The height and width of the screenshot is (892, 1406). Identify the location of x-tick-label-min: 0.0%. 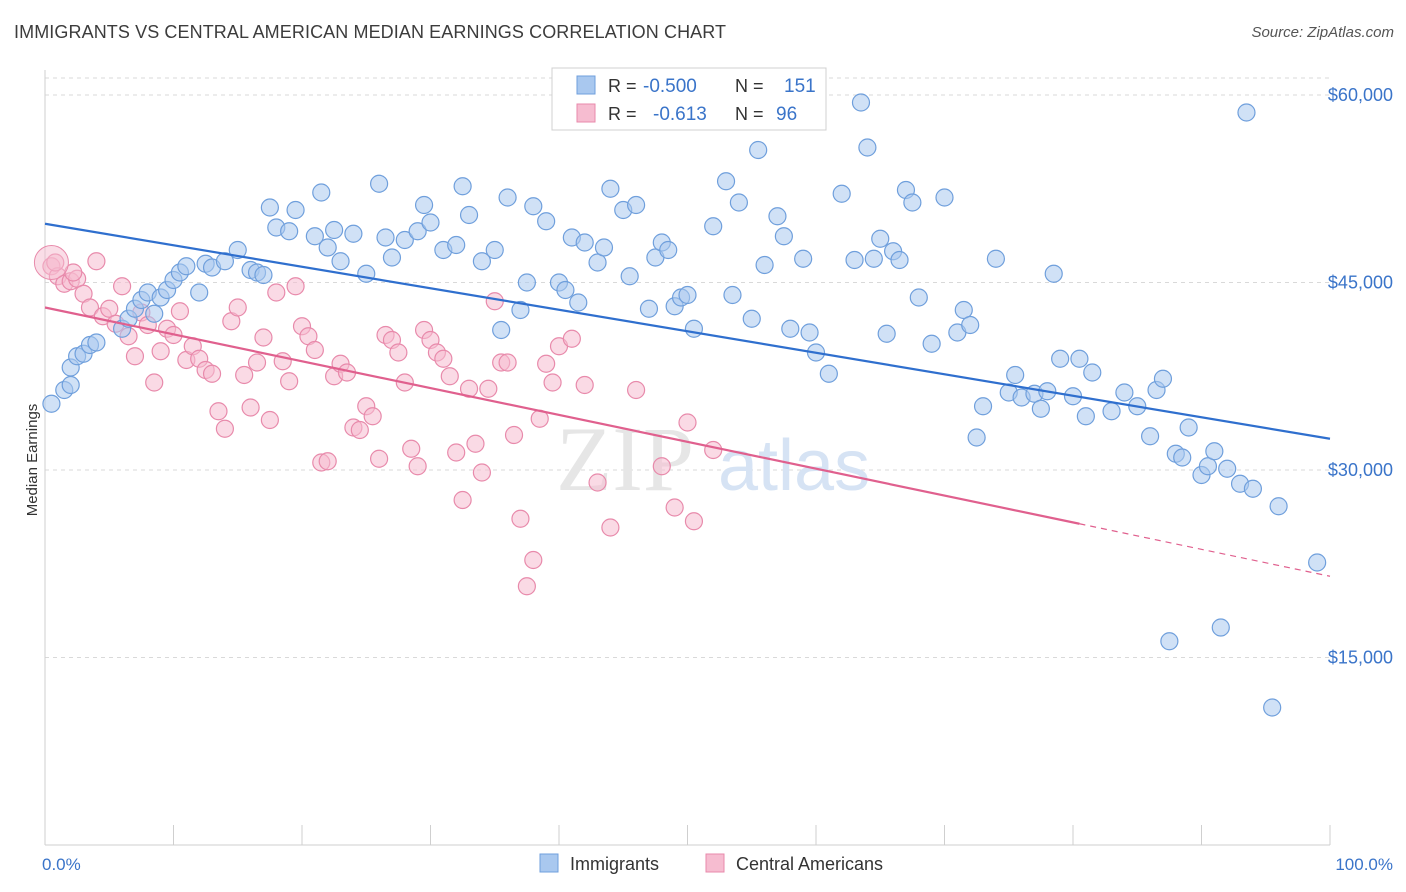
(61, 864).